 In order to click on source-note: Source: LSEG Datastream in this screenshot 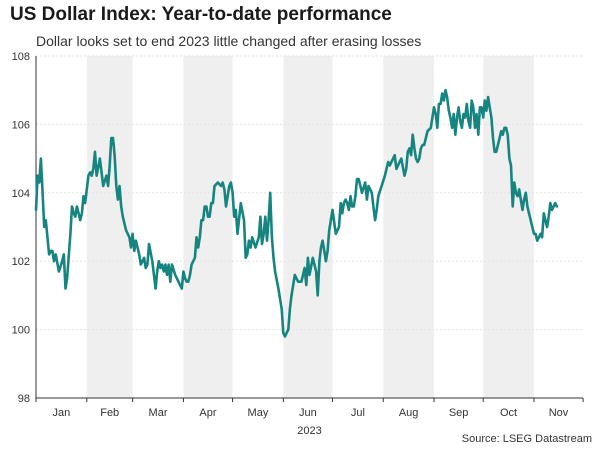, I will do `click(526, 439)`.